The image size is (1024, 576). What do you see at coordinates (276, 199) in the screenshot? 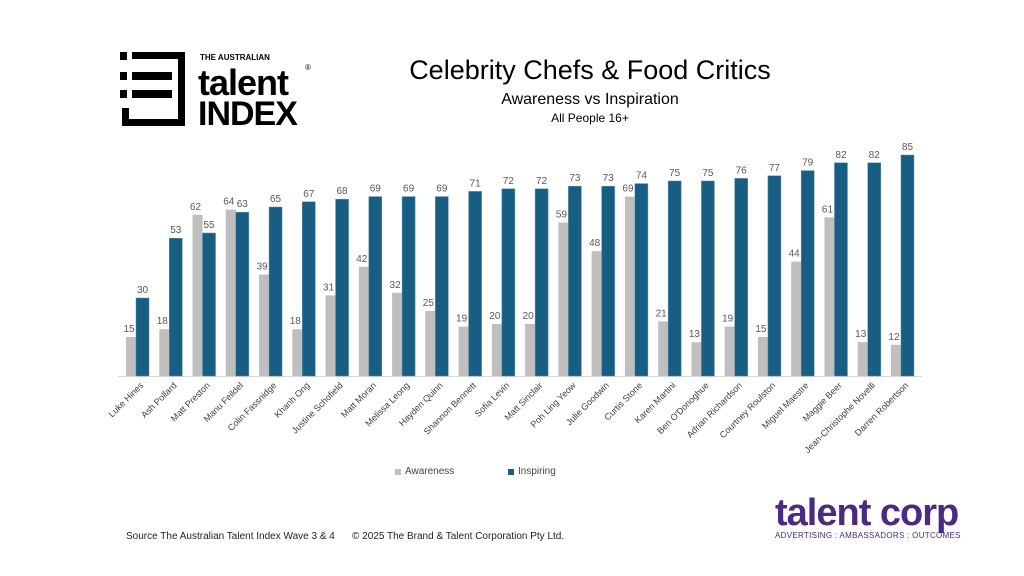
I see `data-label-inspiring: 65` at bounding box center [276, 199].